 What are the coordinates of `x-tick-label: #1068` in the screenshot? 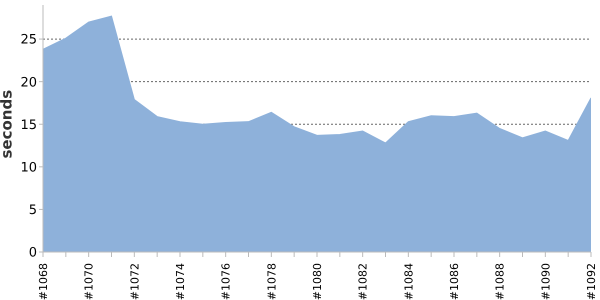 It's located at (43, 281).